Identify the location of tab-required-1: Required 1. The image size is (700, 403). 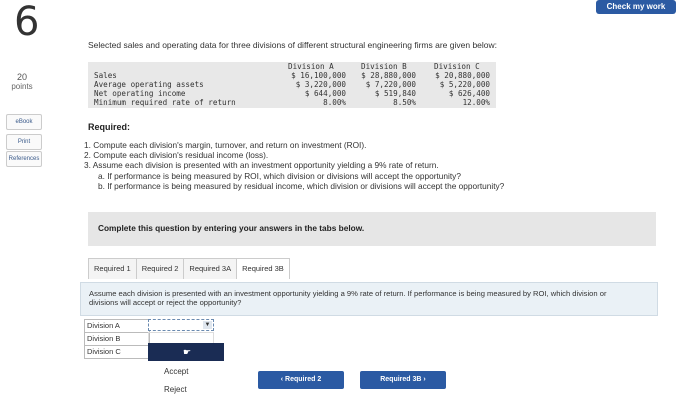
(112, 268).